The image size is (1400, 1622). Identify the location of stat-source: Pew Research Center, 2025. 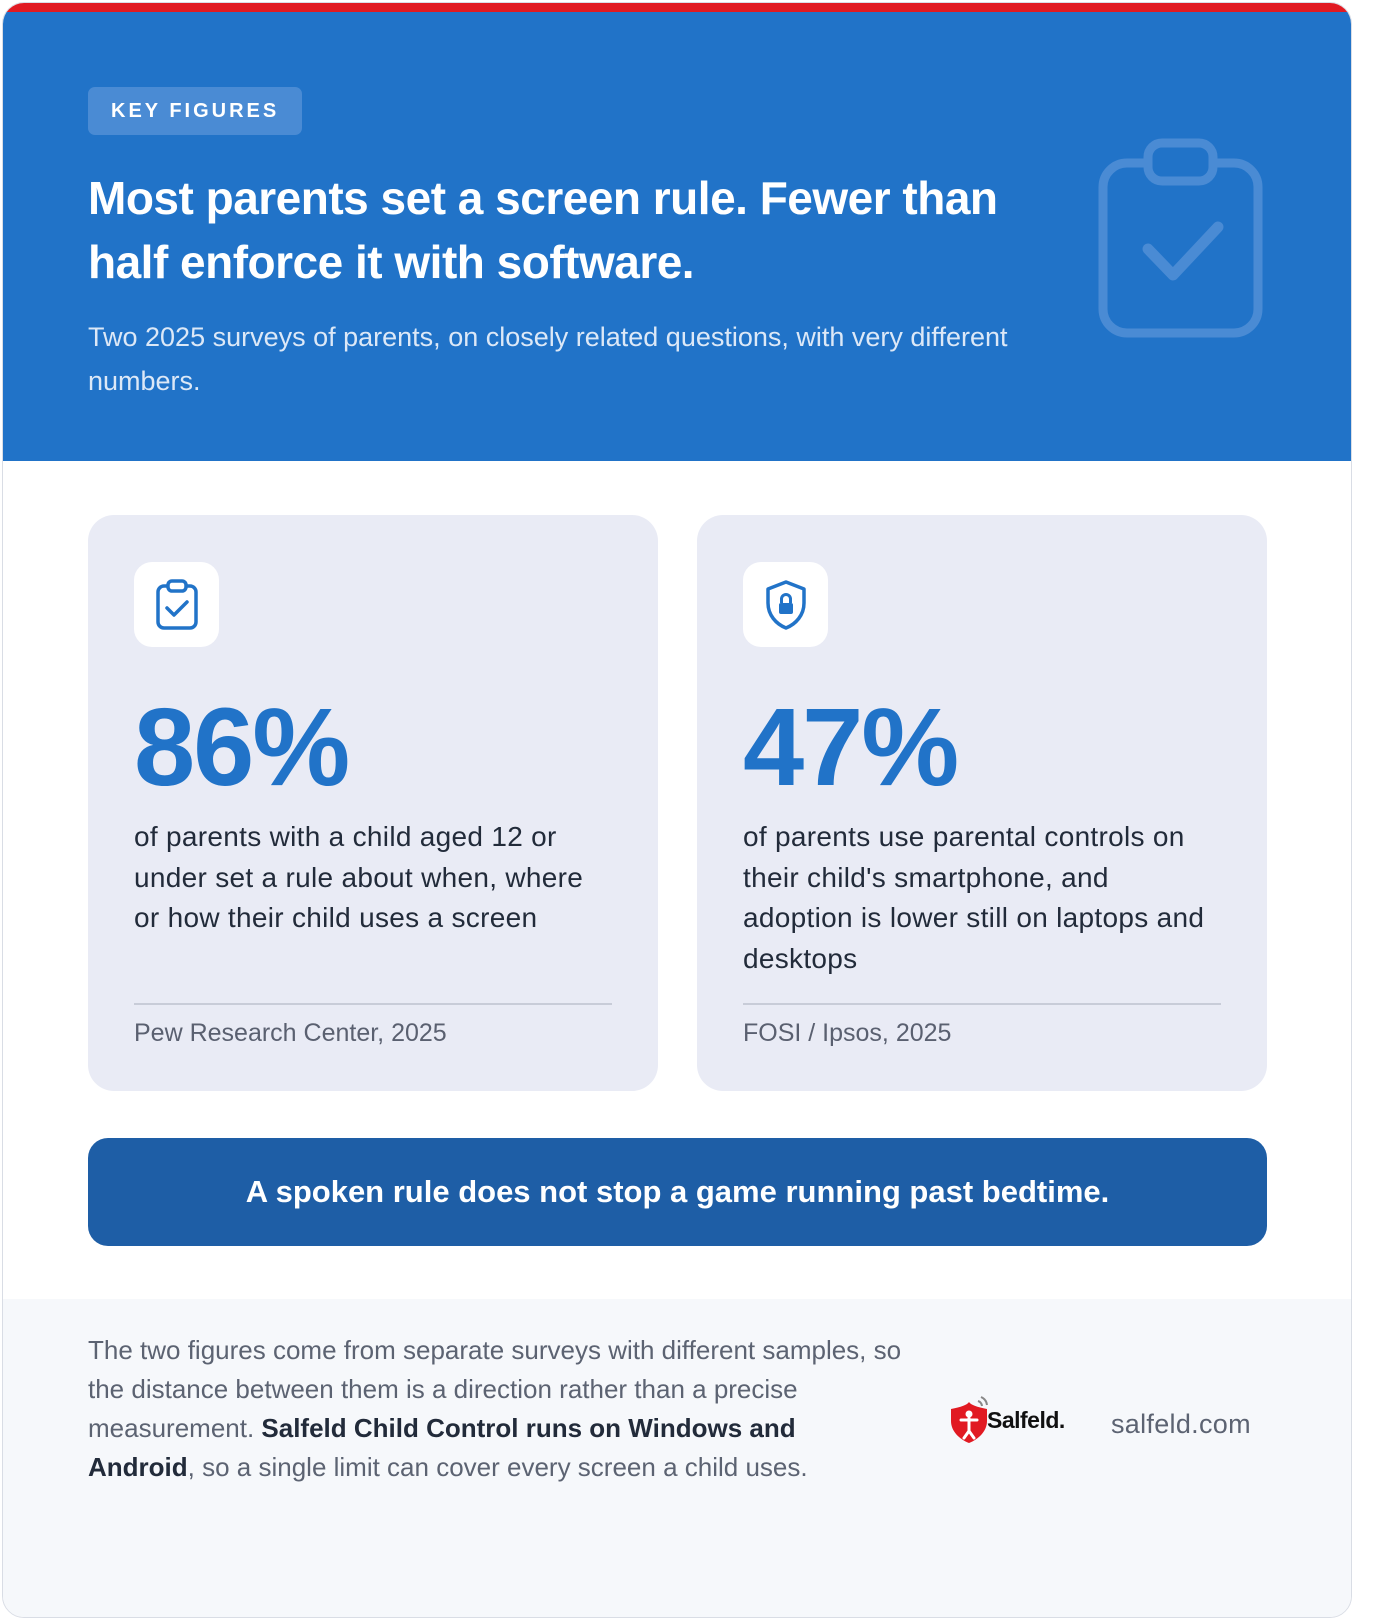
(290, 1033).